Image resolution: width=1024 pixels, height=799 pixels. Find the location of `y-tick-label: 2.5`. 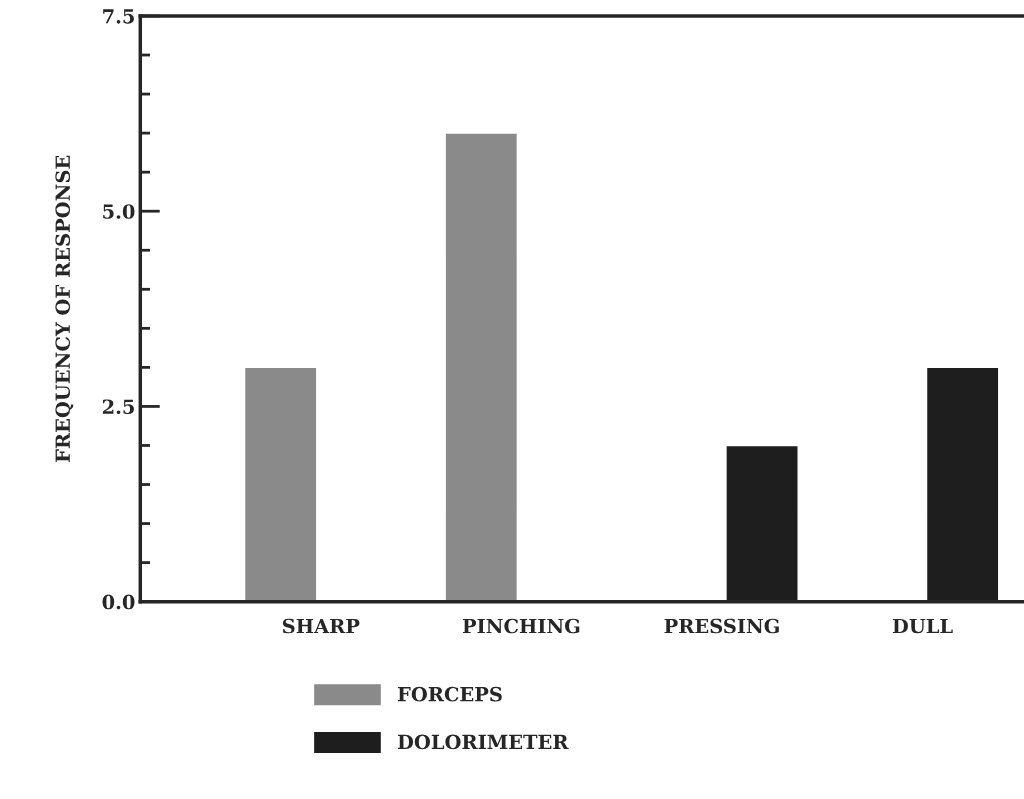

y-tick-label: 2.5 is located at coordinates (118, 407).